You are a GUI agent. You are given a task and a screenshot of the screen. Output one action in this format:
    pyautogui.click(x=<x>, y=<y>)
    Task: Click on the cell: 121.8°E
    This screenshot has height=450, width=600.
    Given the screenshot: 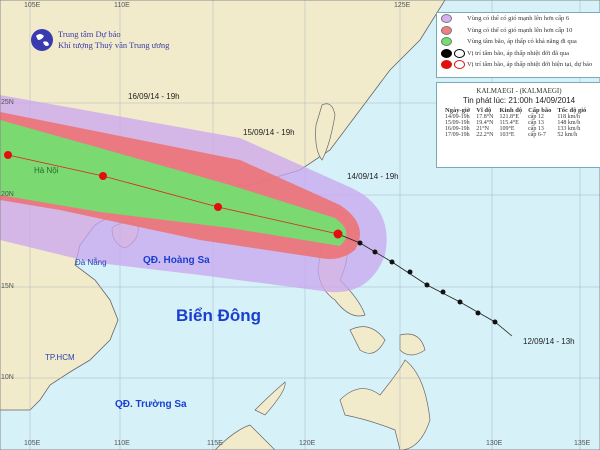 What is the action you would take?
    pyautogui.click(x=509, y=117)
    